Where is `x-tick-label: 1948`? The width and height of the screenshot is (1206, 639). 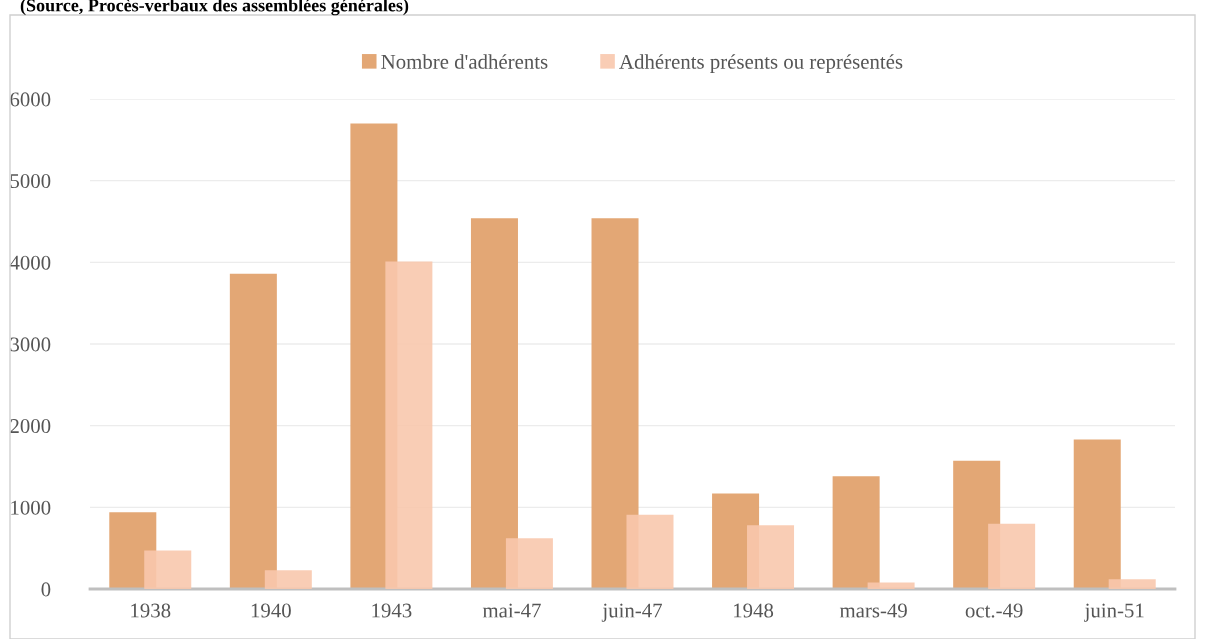 x-tick-label: 1948 is located at coordinates (754, 610).